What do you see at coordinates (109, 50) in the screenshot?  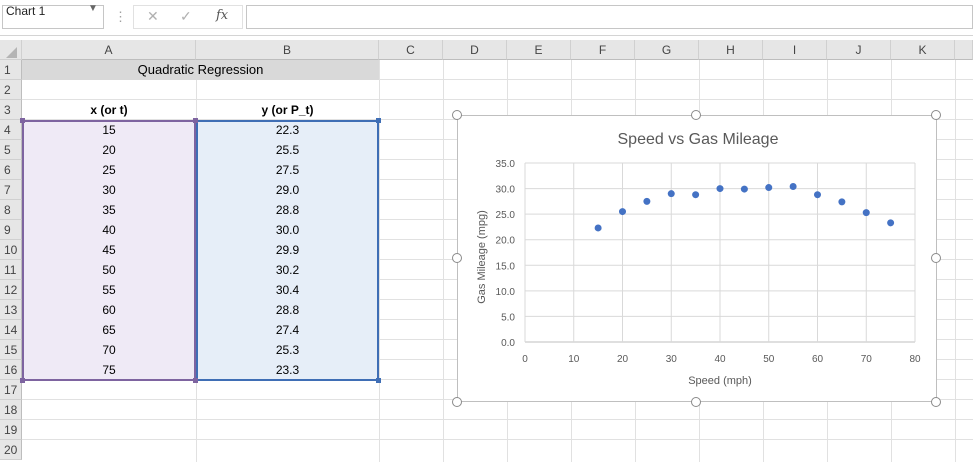 I see `column-header-a: A` at bounding box center [109, 50].